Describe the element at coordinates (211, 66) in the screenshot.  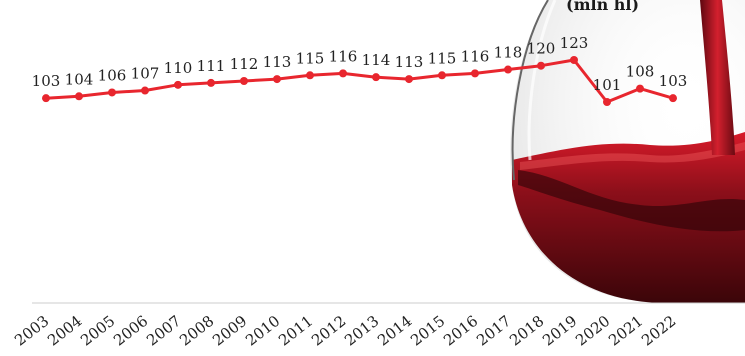
I see `data-label: 111` at that location.